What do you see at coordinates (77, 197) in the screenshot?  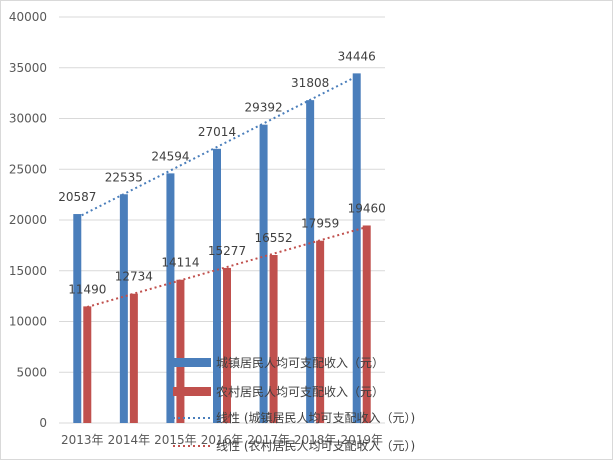 I see `data-label: 20587` at bounding box center [77, 197].